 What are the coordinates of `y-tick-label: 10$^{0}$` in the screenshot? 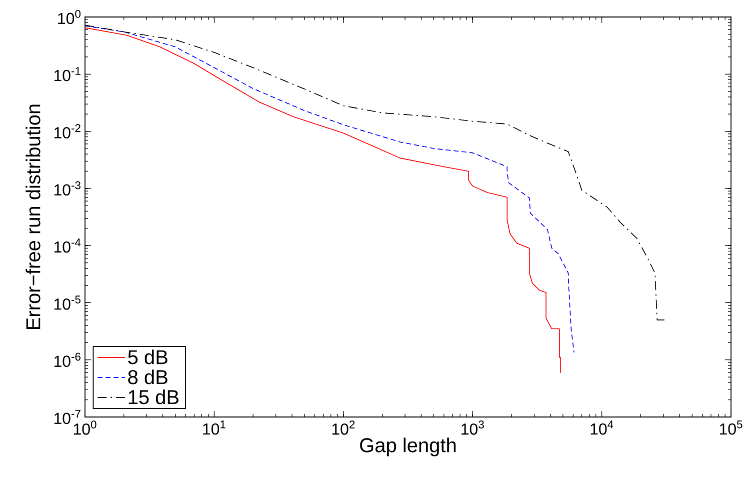 It's located at (69, 17).